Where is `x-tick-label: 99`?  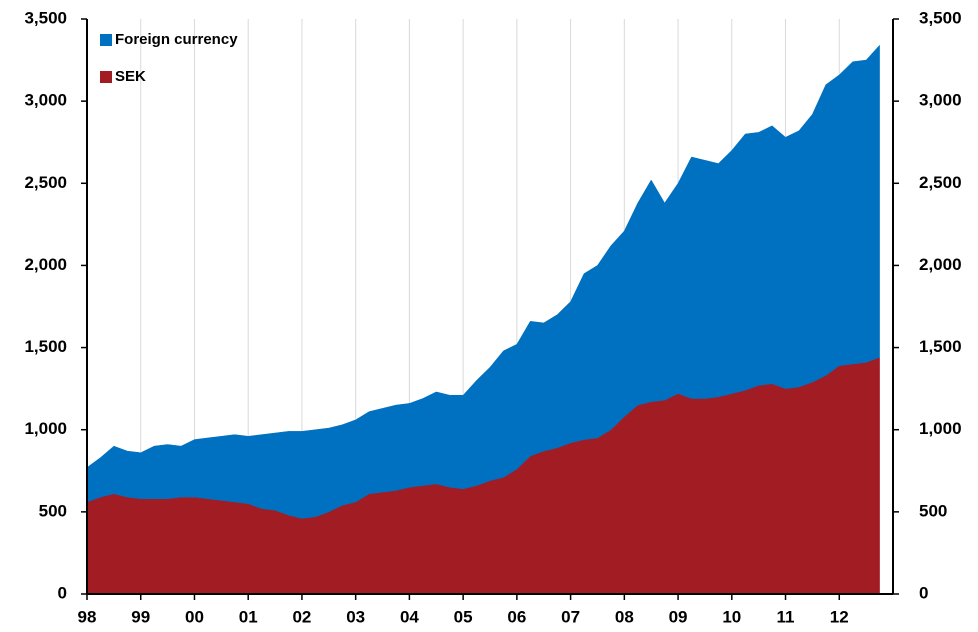
x-tick-label: 99 is located at coordinates (140, 616).